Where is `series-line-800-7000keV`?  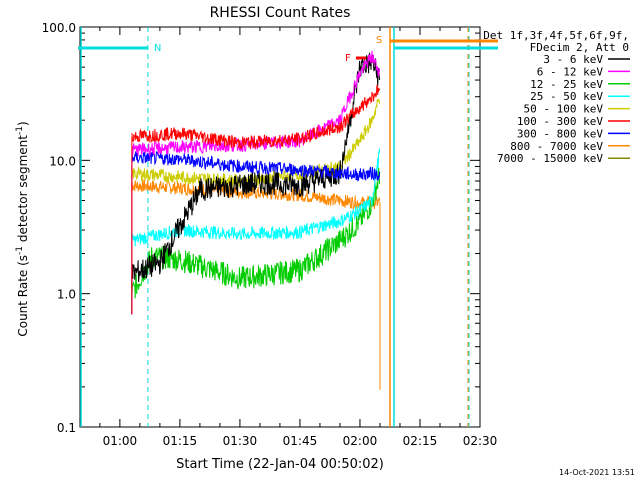 series-line-800-7000keV is located at coordinates (256, 194).